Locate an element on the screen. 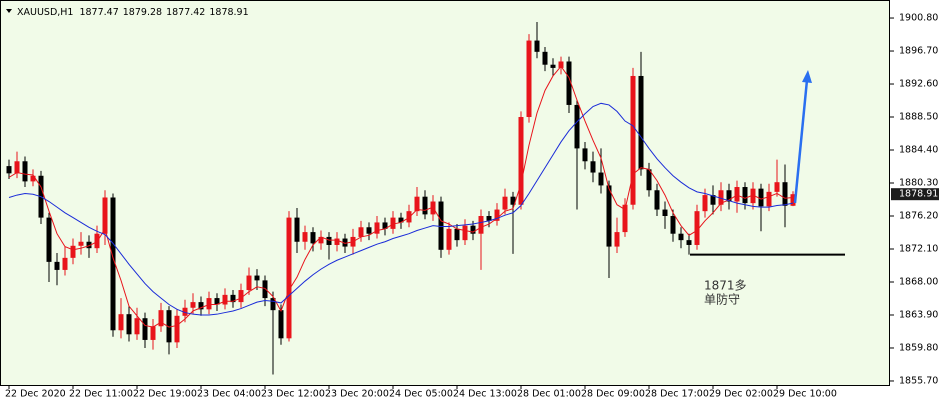 This screenshot has width=942, height=407. x-tick-label: 29 Dec 10:00 is located at coordinates (805, 394).